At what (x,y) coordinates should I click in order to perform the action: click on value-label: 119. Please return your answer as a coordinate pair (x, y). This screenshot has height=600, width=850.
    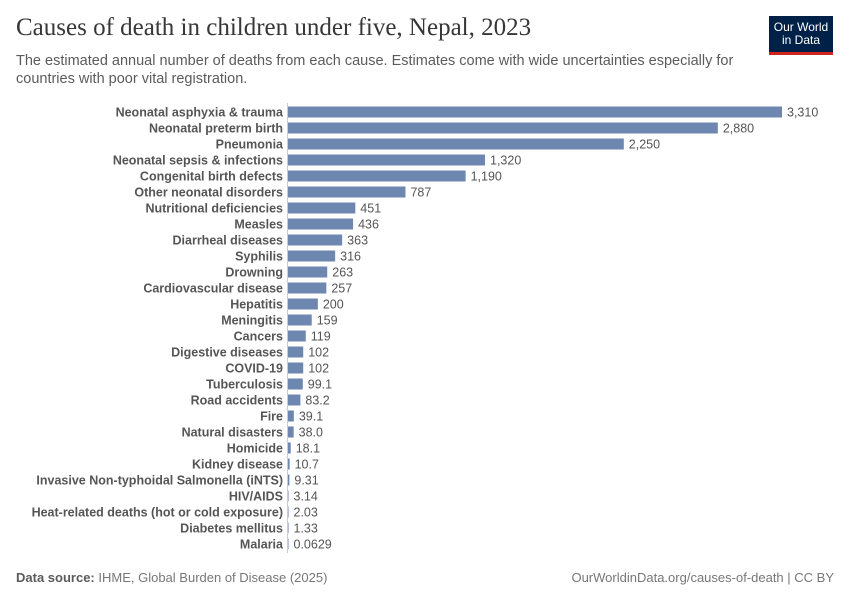
    Looking at the image, I should click on (321, 337).